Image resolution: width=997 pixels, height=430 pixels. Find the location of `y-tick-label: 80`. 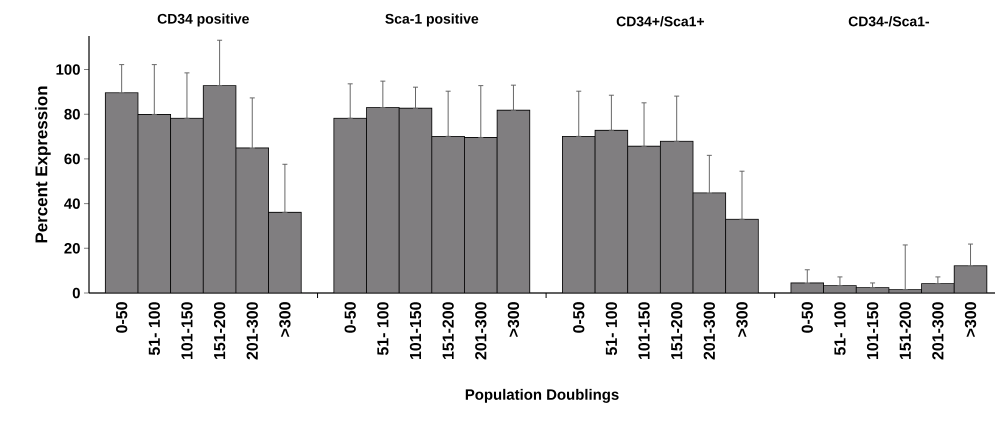

y-tick-label: 80 is located at coordinates (72, 114).